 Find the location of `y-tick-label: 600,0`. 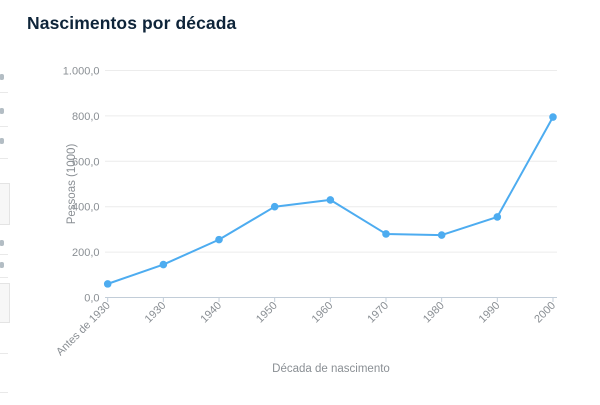

y-tick-label: 600,0 is located at coordinates (86, 162).